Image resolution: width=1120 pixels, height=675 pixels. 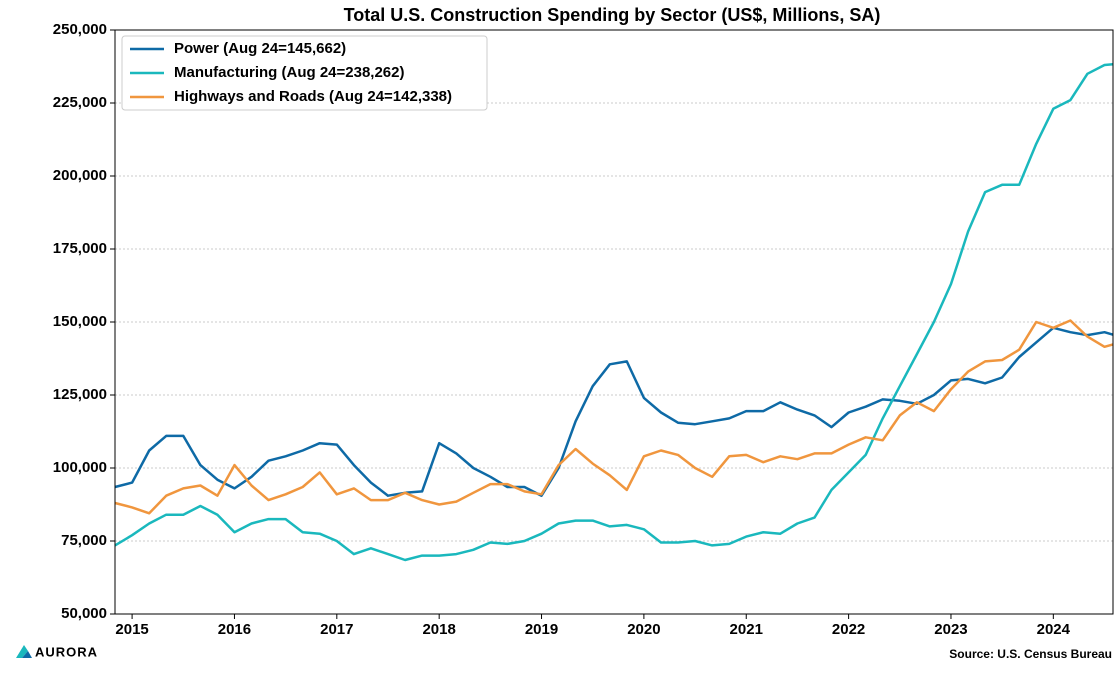 What do you see at coordinates (289, 72) in the screenshot?
I see `legend-label: Manufacturing (Aug 24=238,262)` at bounding box center [289, 72].